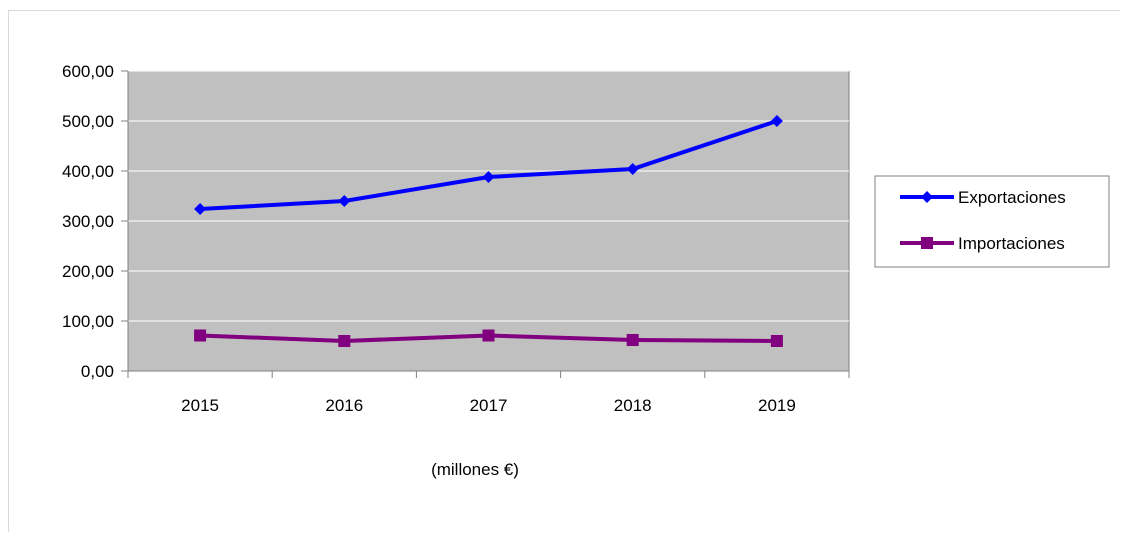  I want to click on x-tick-labels: 2015 2016 2017 2018 2019, so click(488, 405).